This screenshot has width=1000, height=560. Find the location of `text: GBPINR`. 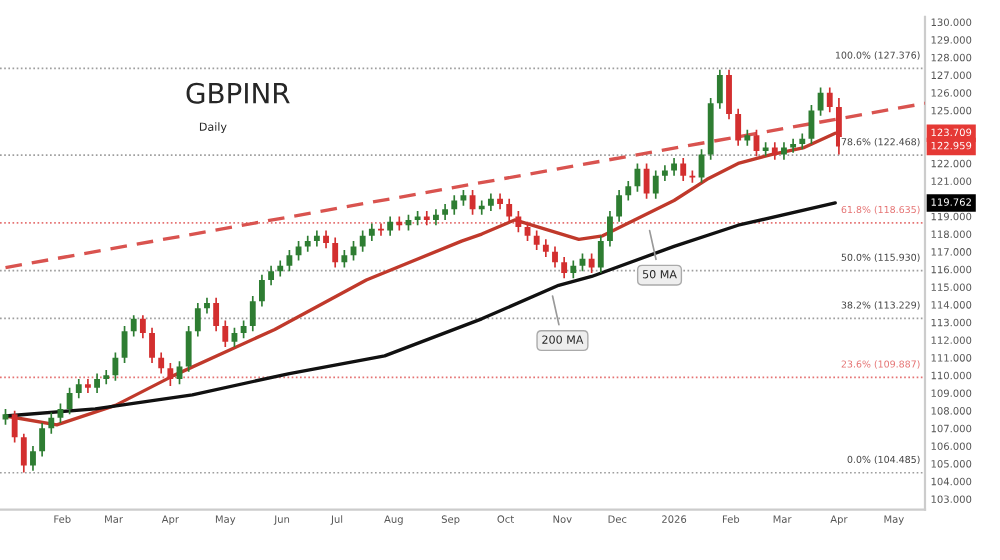

text: GBPINR is located at coordinates (238, 93).